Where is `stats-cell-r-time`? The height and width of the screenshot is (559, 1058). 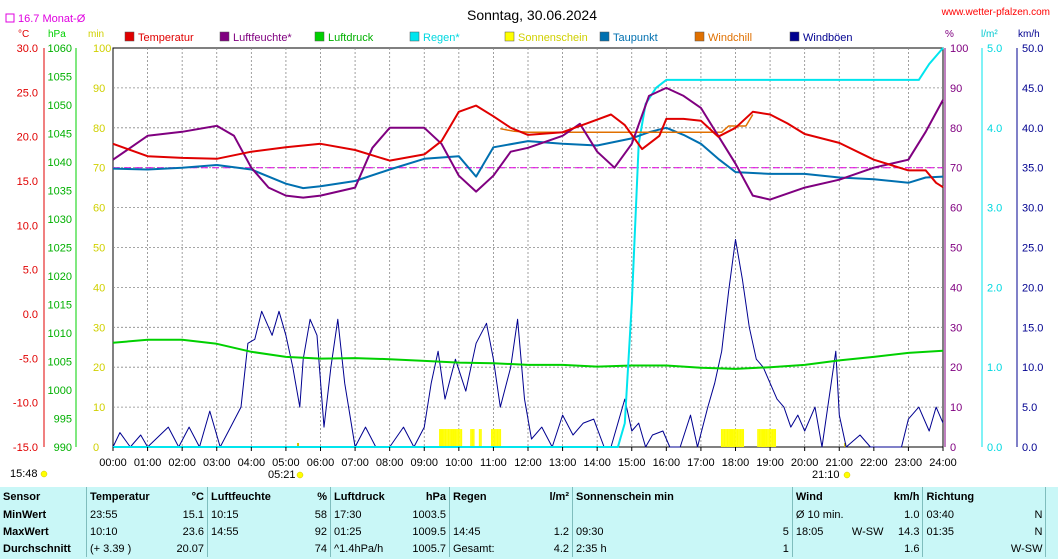
stats-cell-r-time is located at coordinates (487, 514).